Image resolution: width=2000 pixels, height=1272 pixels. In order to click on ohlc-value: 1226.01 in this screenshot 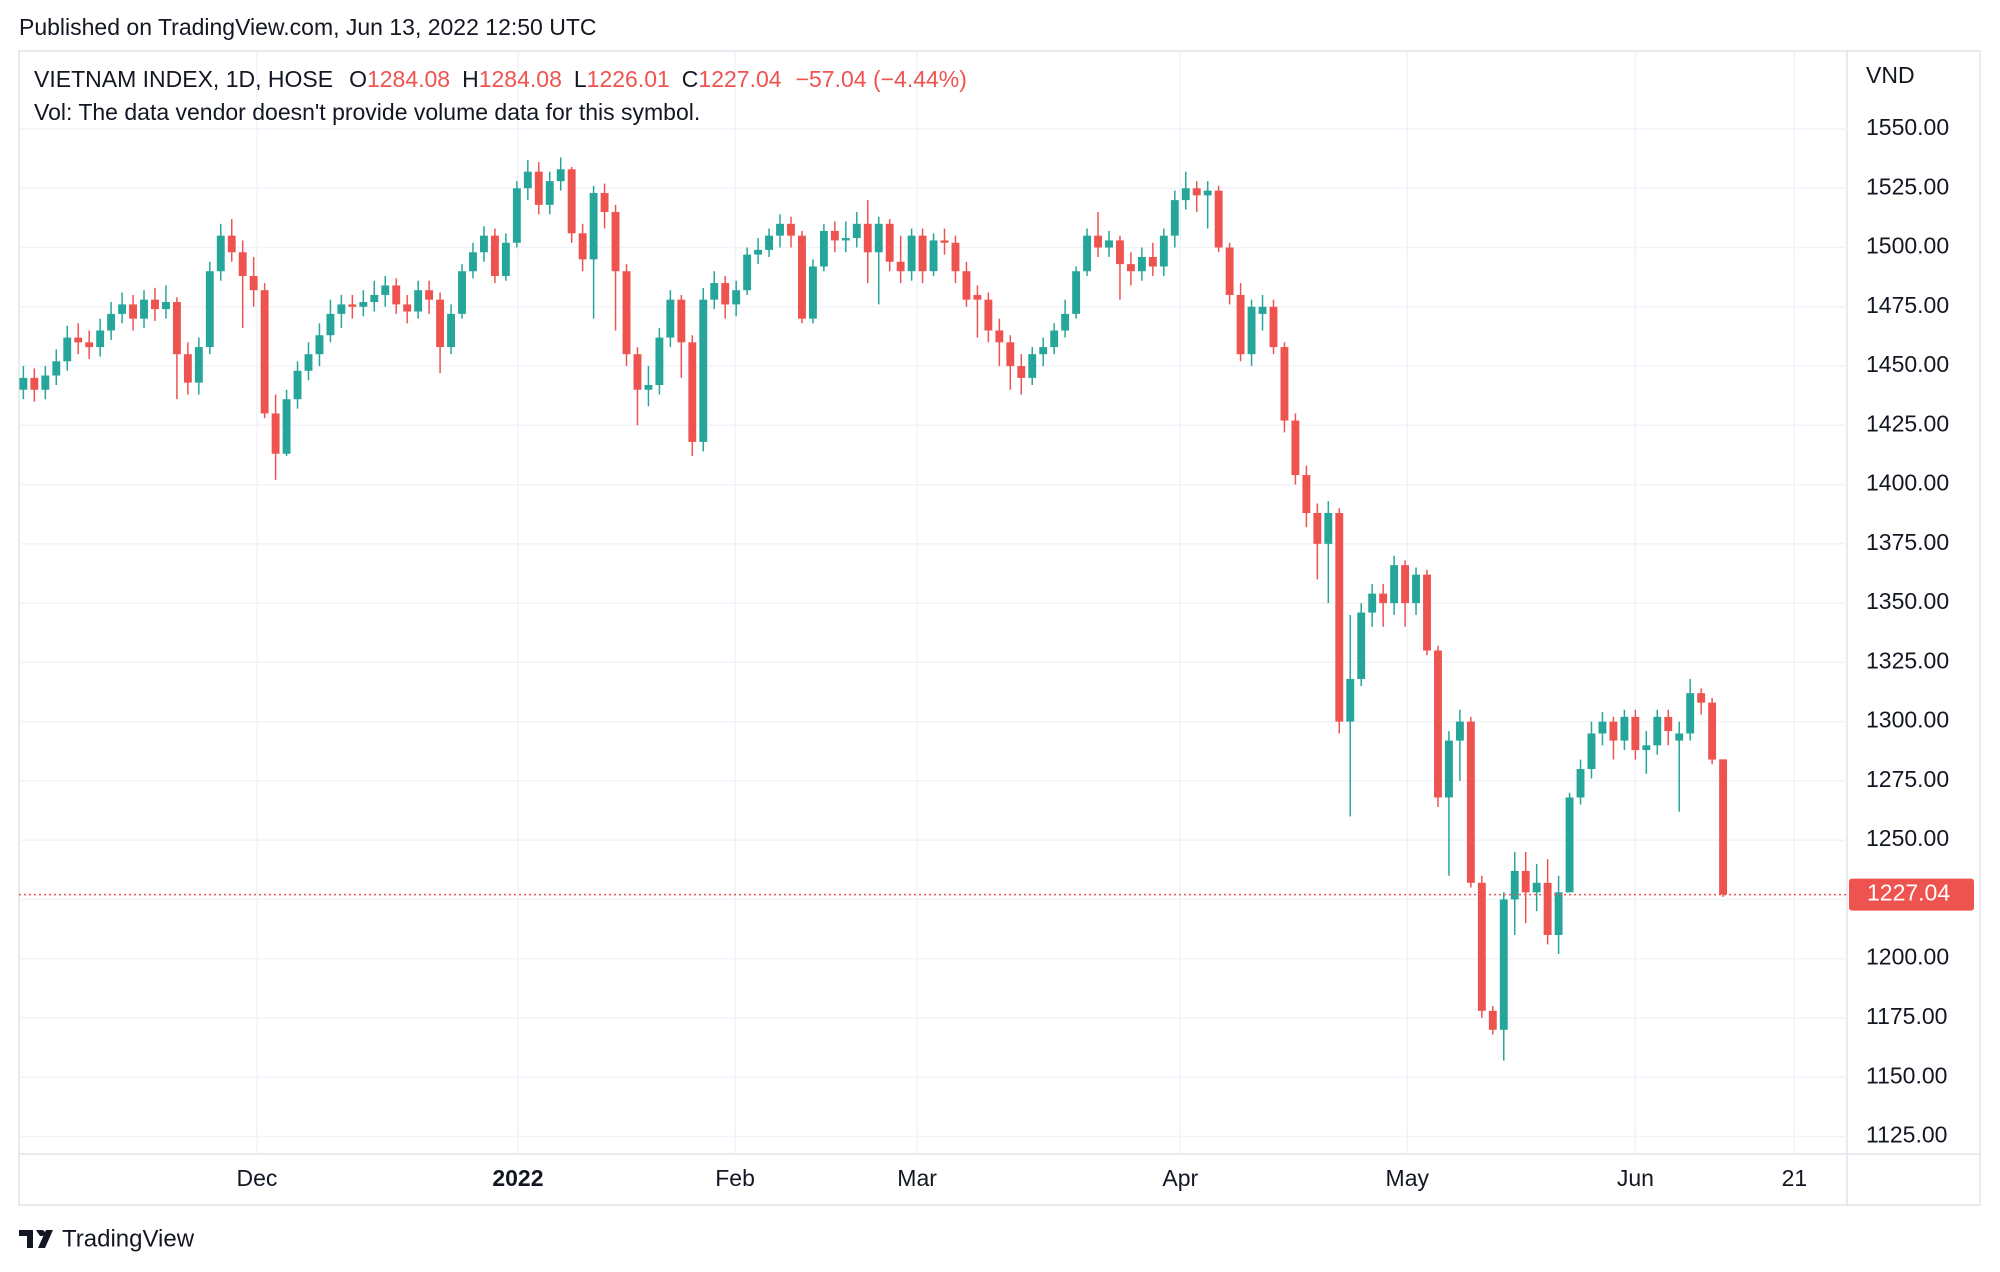, I will do `click(628, 79)`.